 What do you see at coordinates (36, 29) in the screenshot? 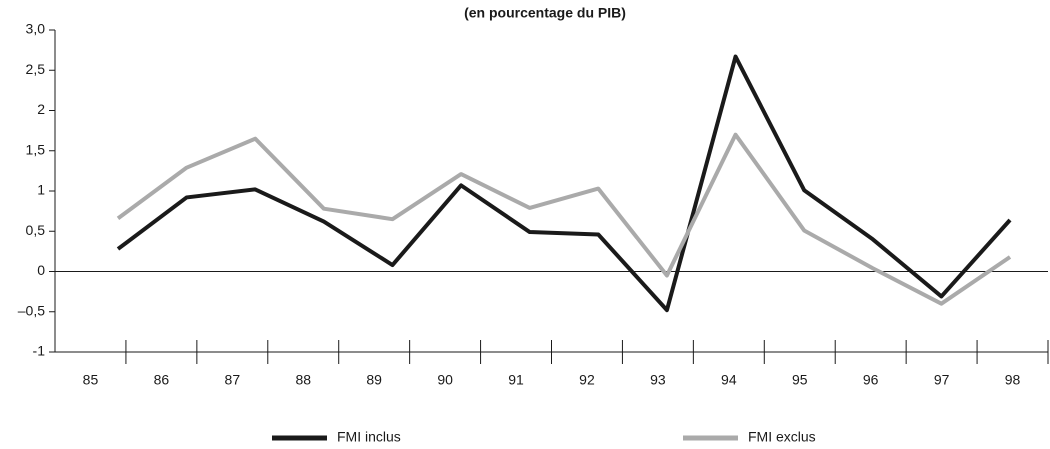
I see `y-tick-label: 3,0` at bounding box center [36, 29].